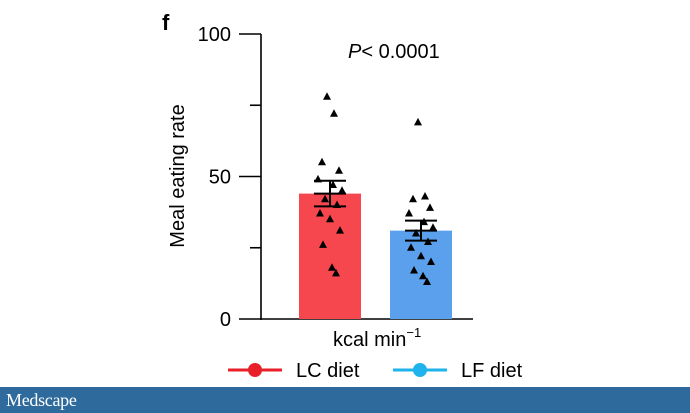  What do you see at coordinates (330, 256) in the screenshot?
I see `bar-lc` at bounding box center [330, 256].